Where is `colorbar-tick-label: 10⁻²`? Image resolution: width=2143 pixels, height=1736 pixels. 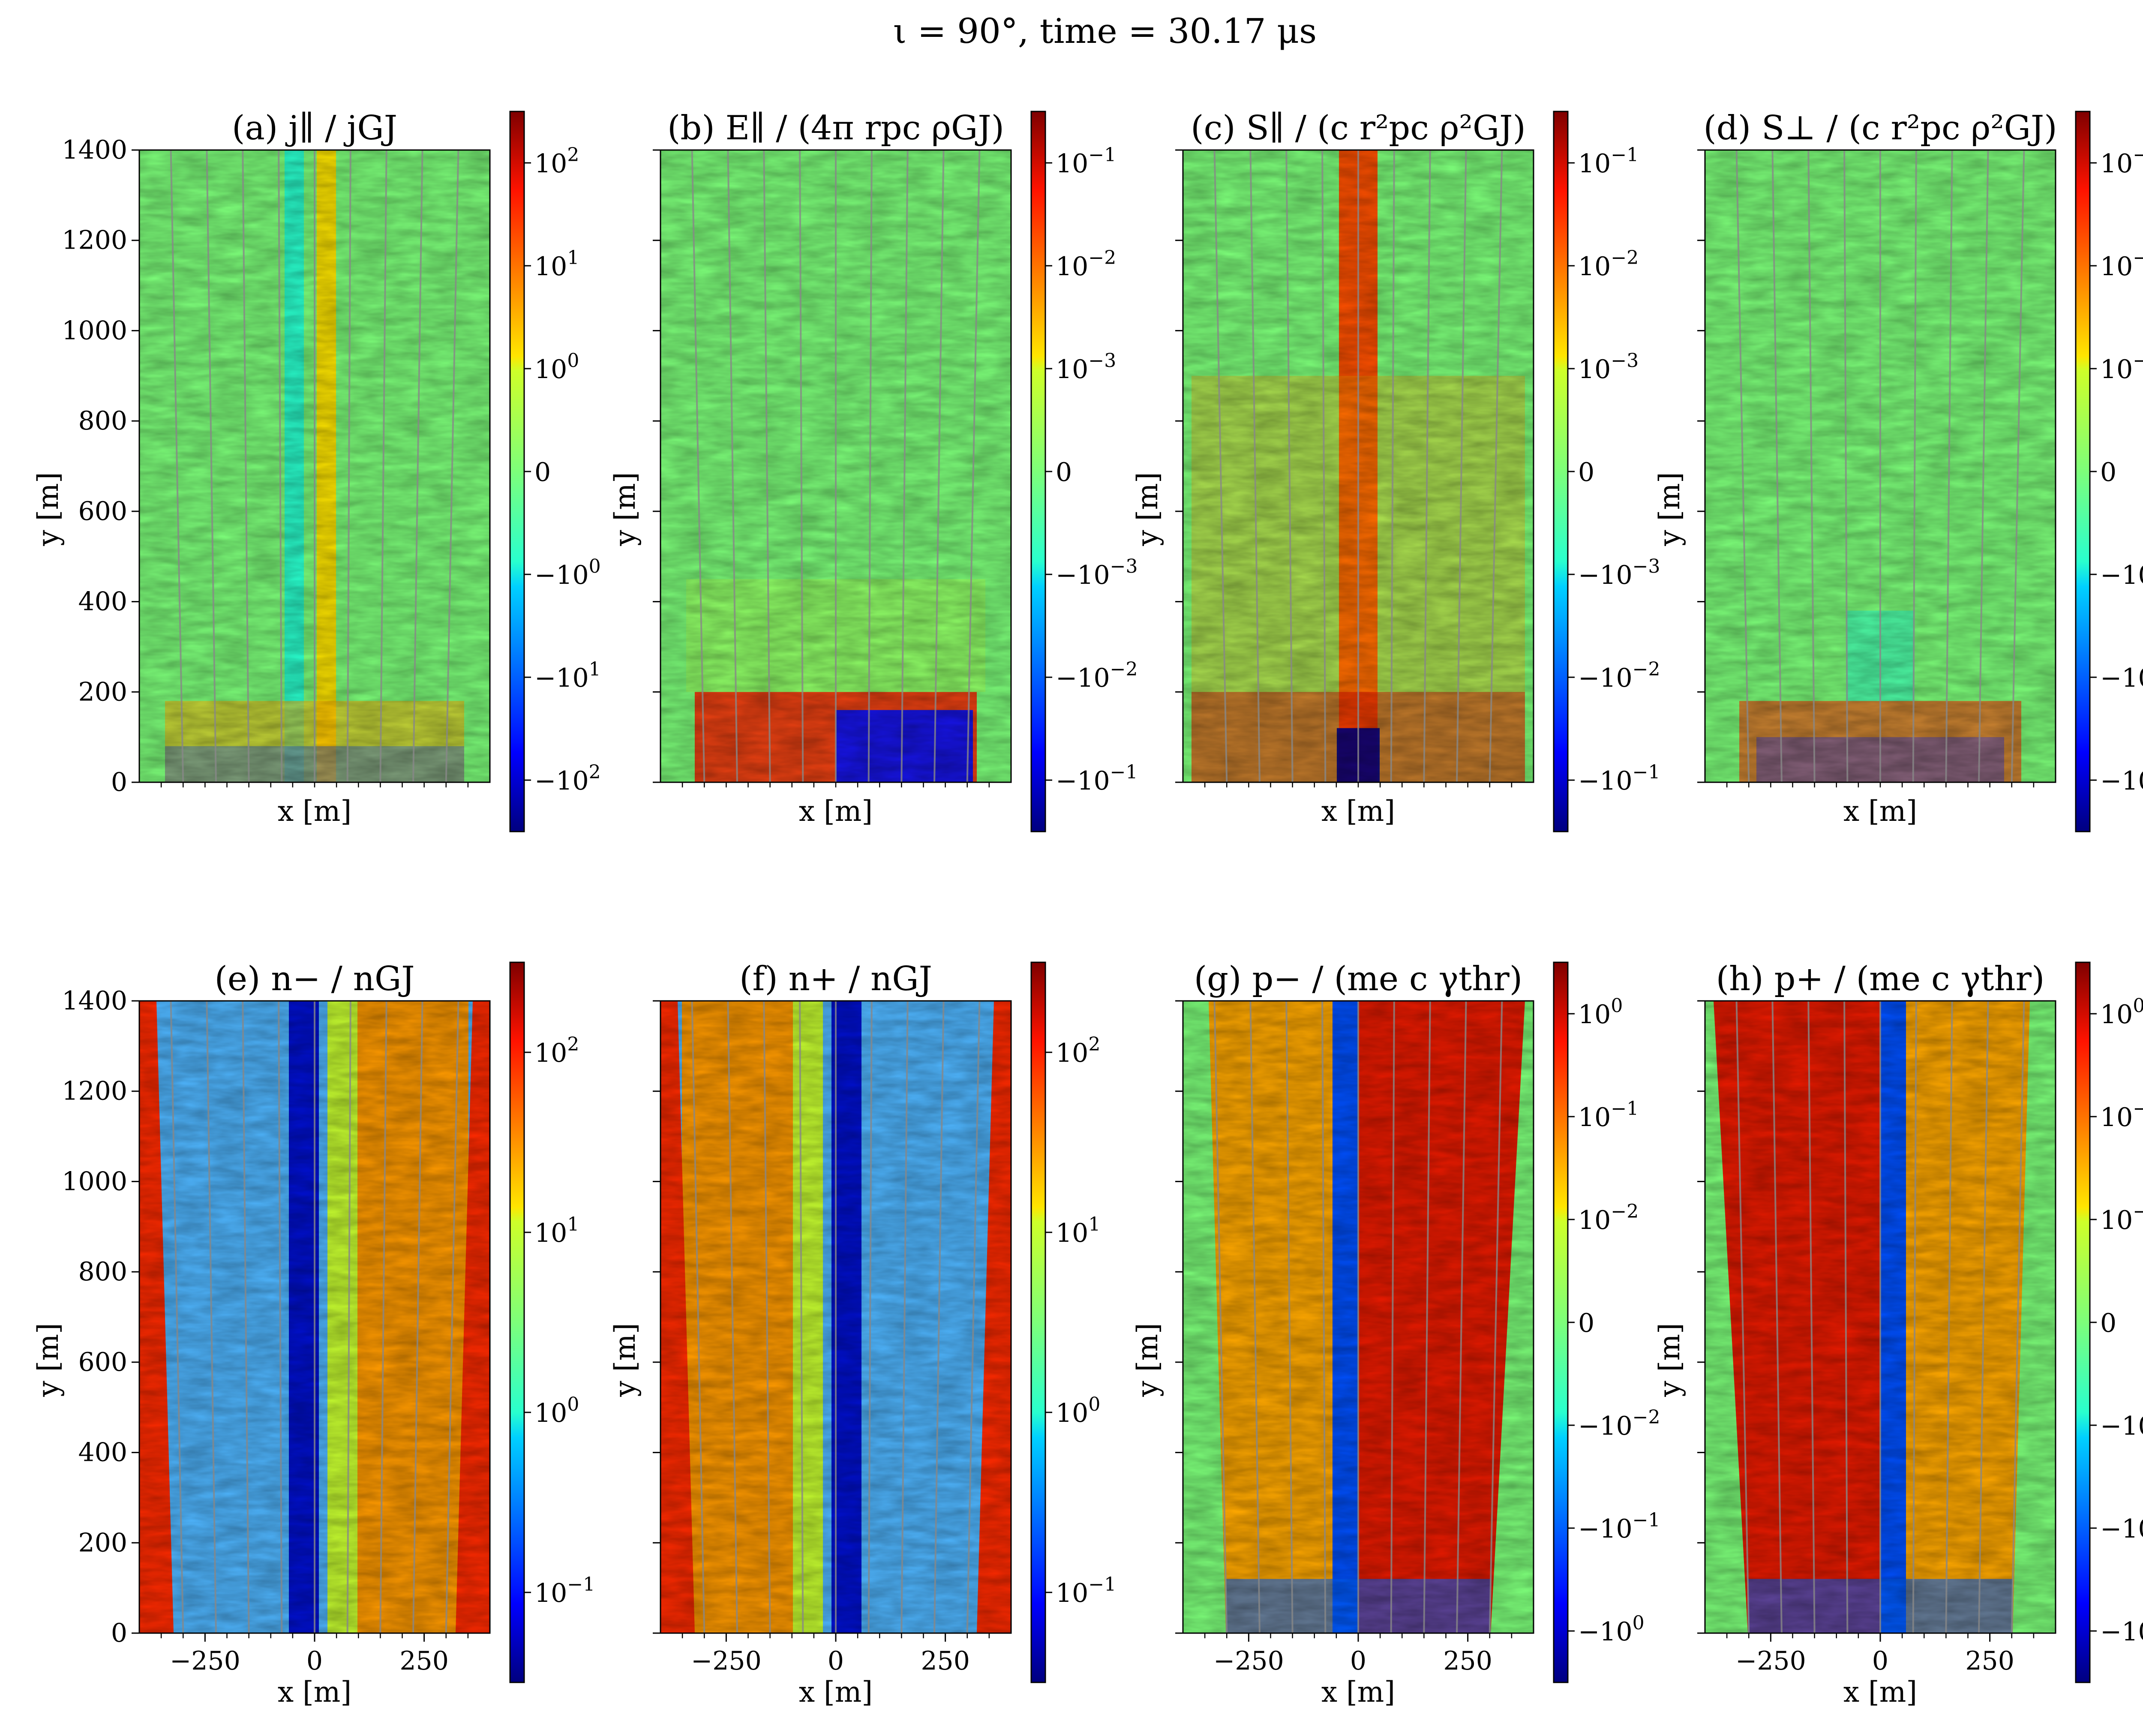 colorbar-tick-label: 10⁻² is located at coordinates (1608, 264).